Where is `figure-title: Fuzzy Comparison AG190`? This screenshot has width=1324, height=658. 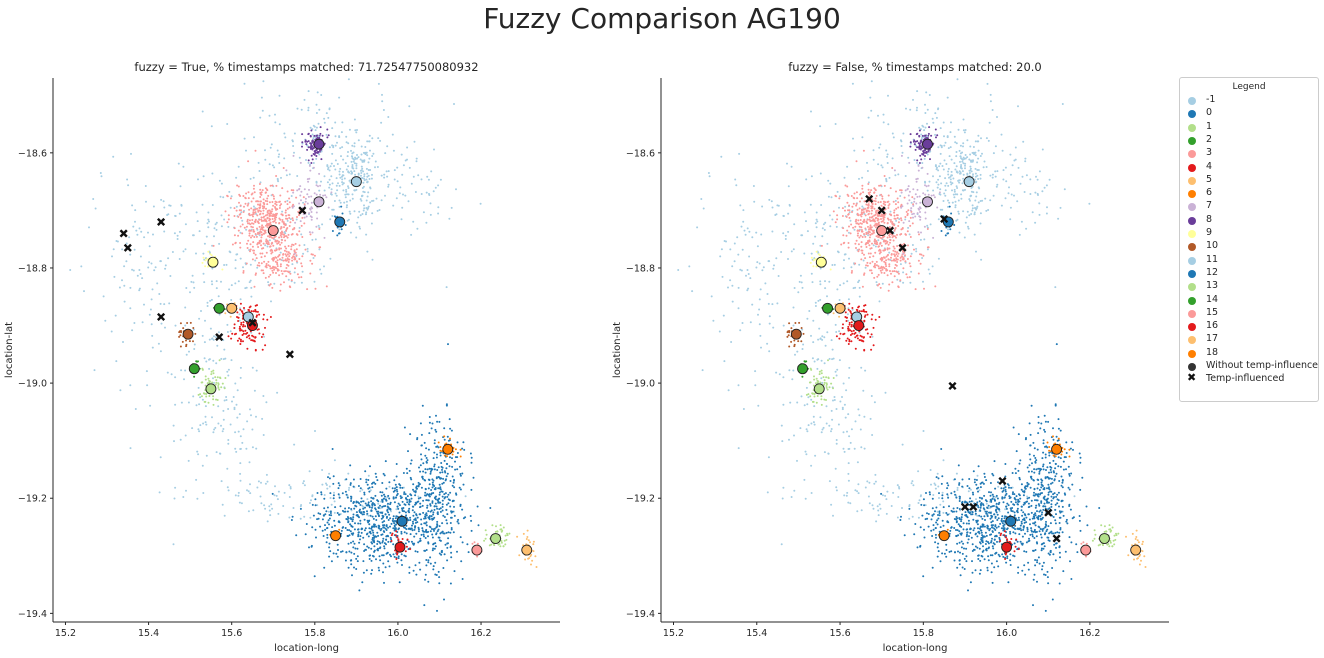 figure-title: Fuzzy Comparison AG190 is located at coordinates (662, 18).